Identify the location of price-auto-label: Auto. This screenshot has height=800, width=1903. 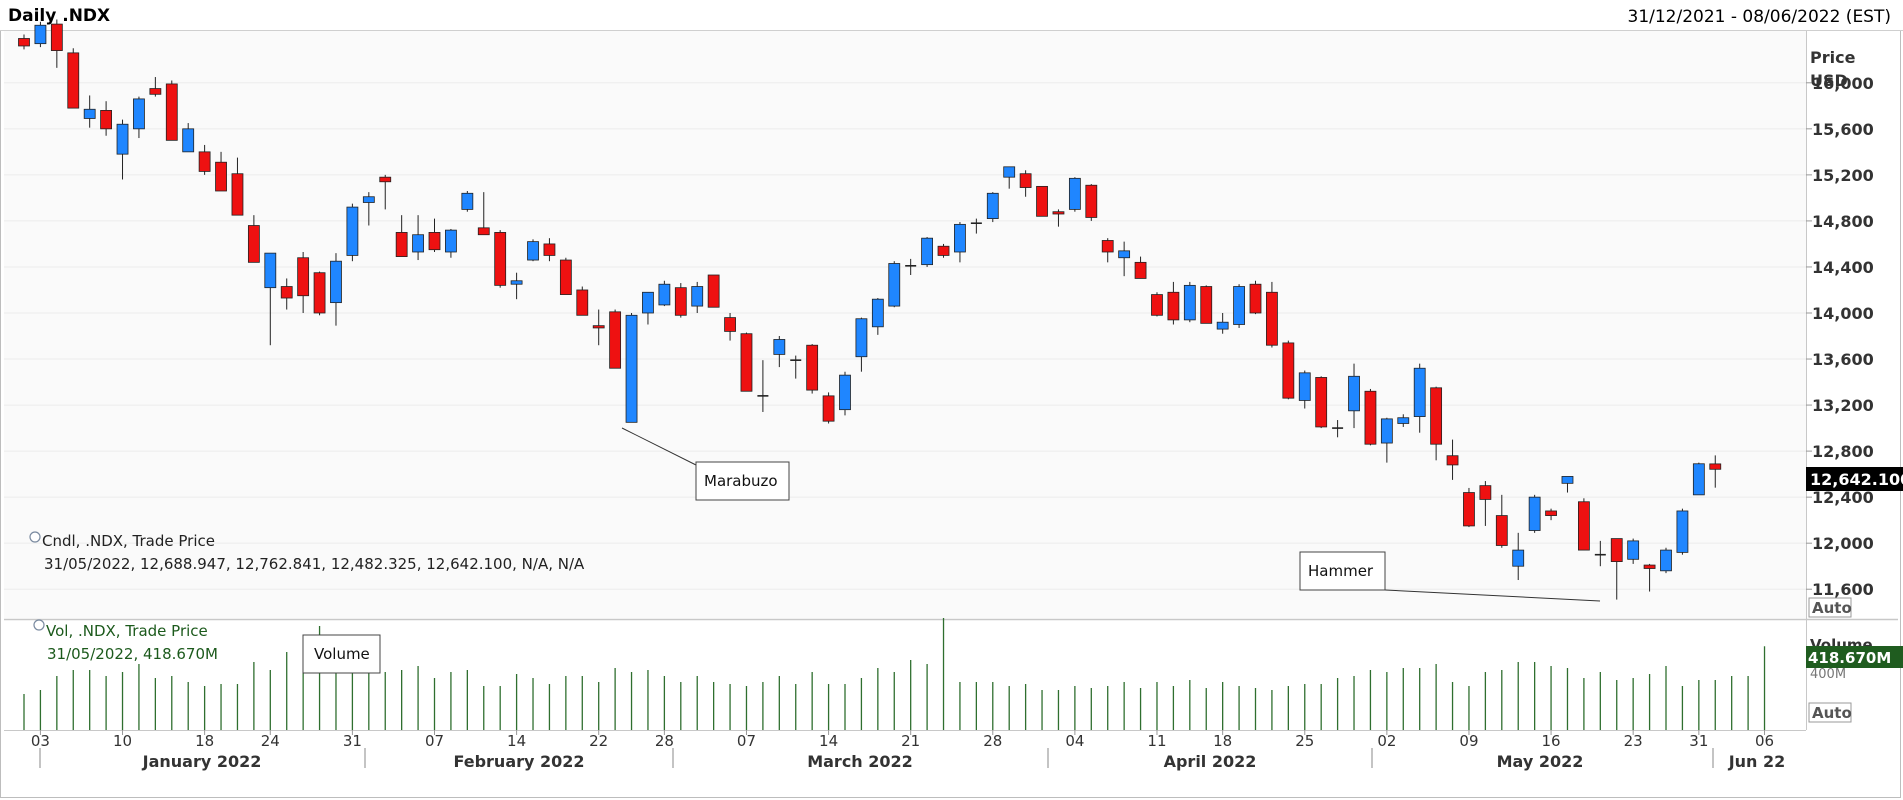
(1832, 608).